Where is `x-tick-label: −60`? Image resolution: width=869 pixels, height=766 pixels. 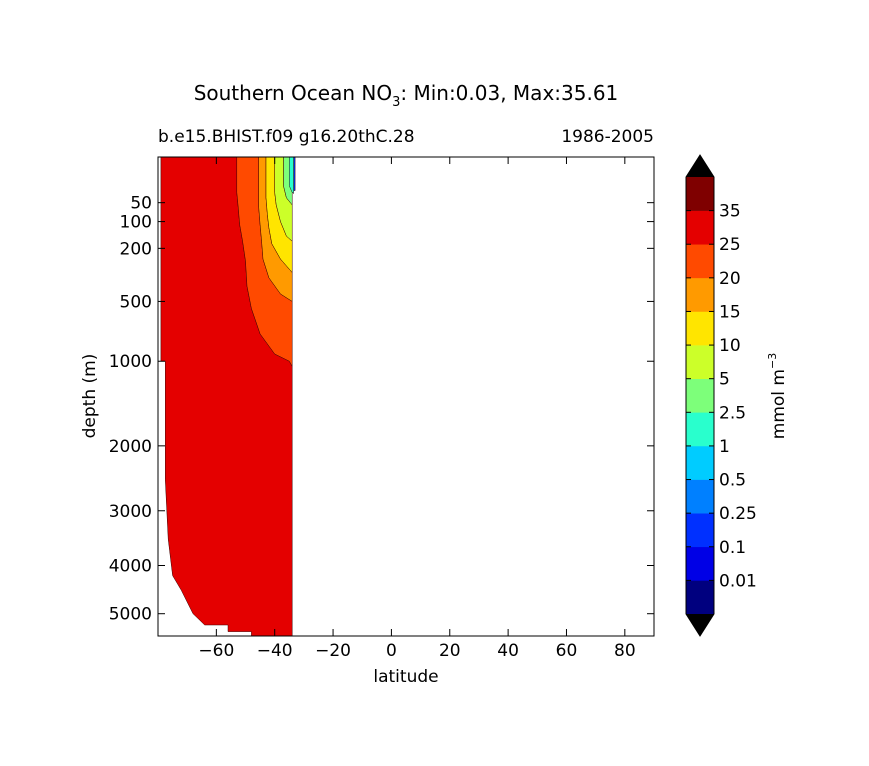 x-tick-label: −60 is located at coordinates (216, 651).